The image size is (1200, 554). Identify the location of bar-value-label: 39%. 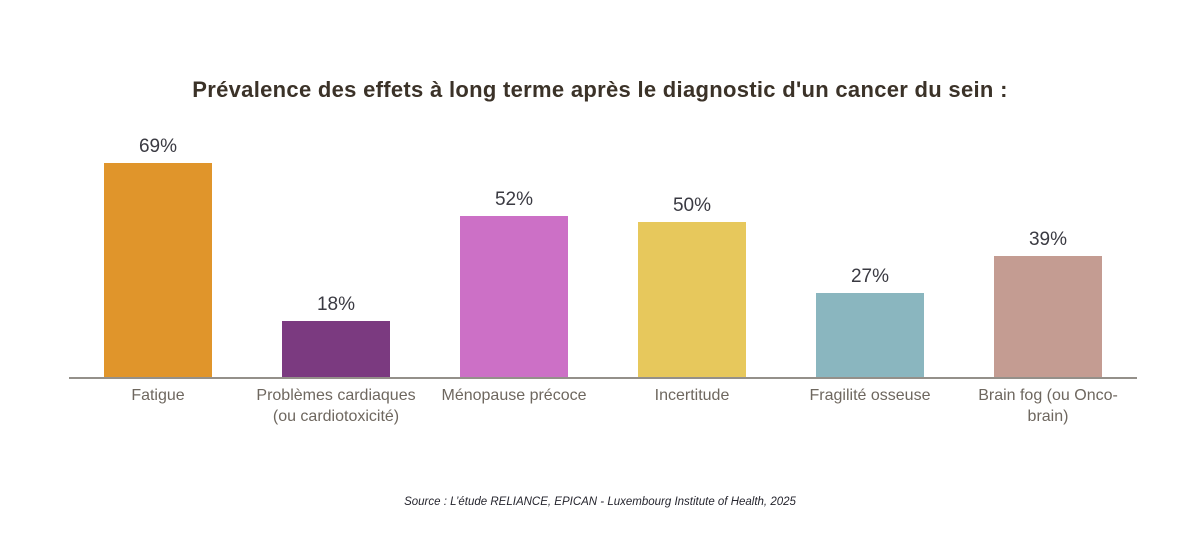
(1048, 240).